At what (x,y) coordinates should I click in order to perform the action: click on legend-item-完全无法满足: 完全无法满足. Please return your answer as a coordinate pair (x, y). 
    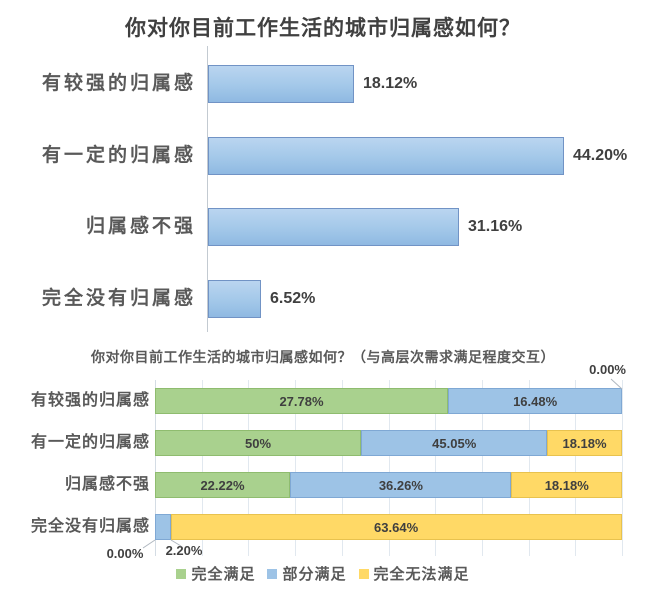
    Looking at the image, I should click on (414, 573).